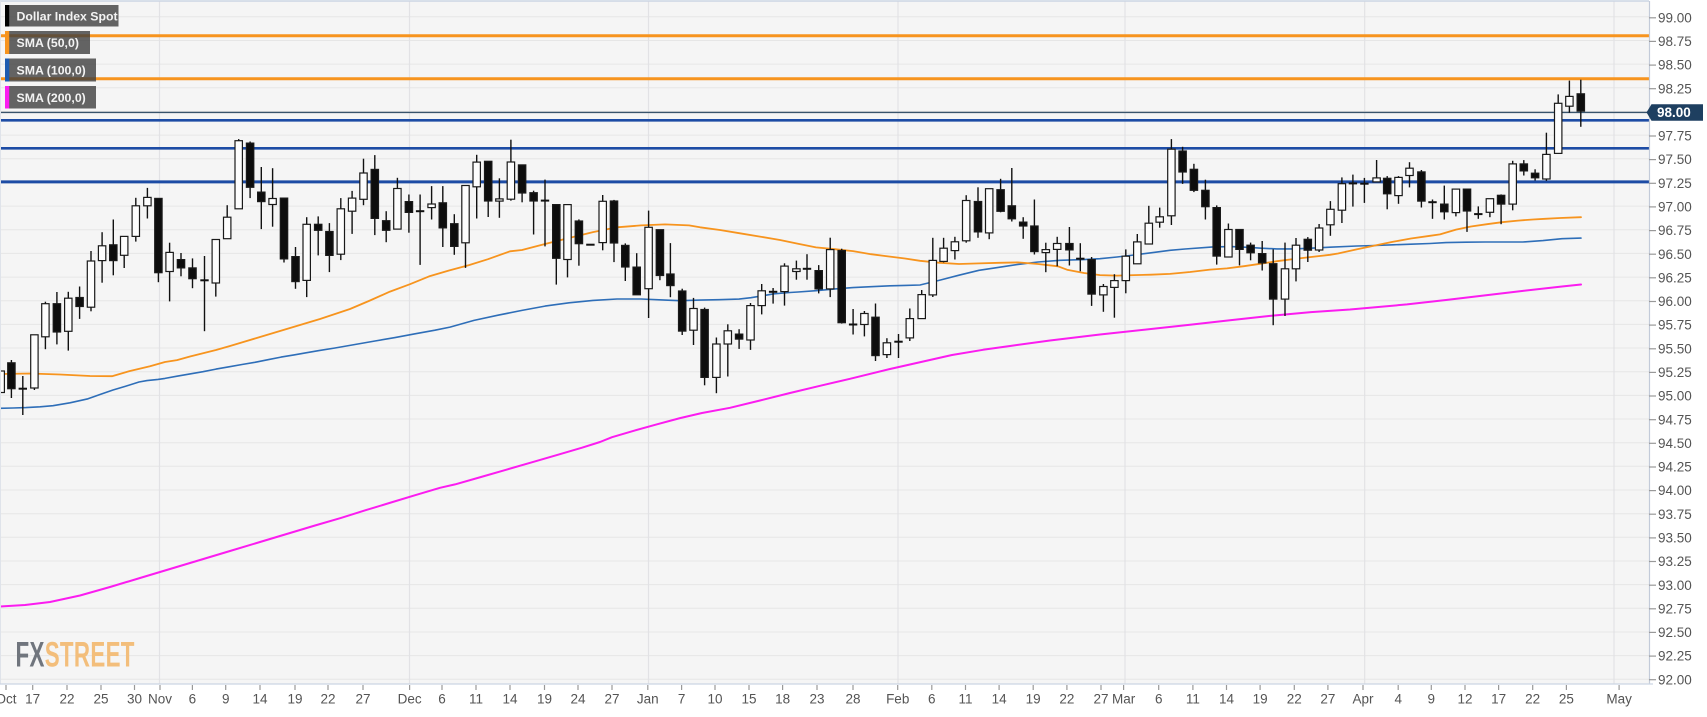 This screenshot has width=1707, height=717. What do you see at coordinates (1675, 585) in the screenshot?
I see `svg-text: 93.00` at bounding box center [1675, 585].